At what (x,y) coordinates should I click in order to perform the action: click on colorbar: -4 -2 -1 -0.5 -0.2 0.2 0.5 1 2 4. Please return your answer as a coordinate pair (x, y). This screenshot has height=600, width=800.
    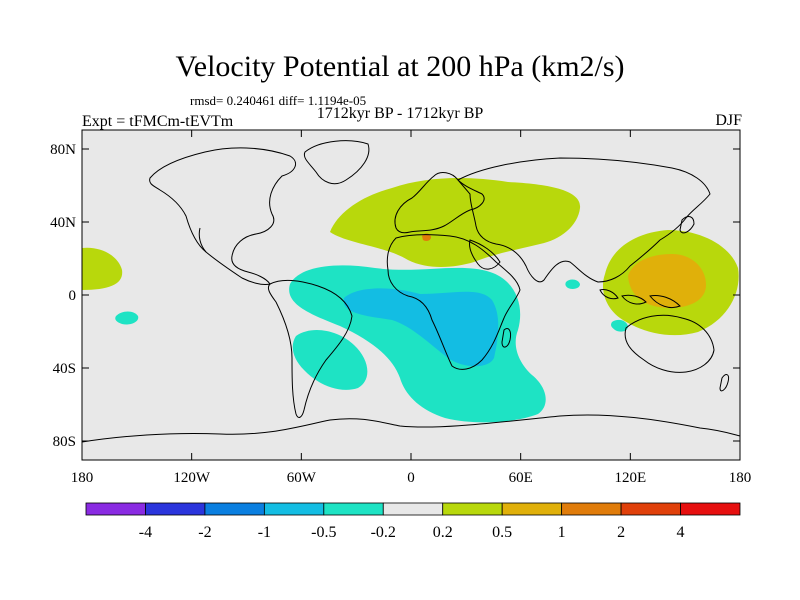
    Looking at the image, I should click on (413, 521).